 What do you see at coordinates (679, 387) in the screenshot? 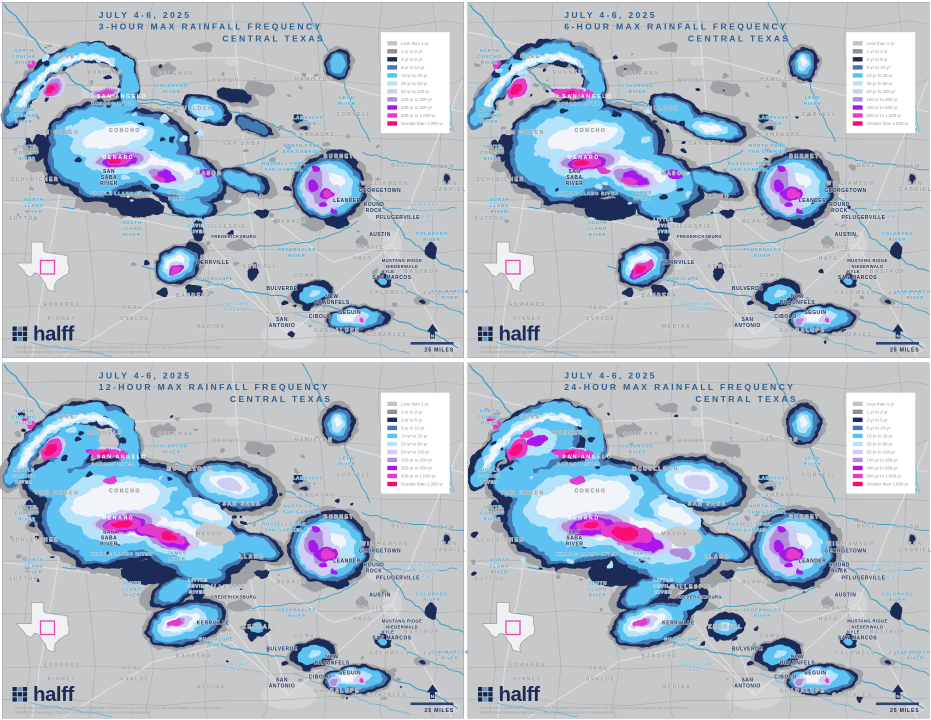
I see `svg-text: 24-HOUR MAX RAINFALL FREQUENCY` at bounding box center [679, 387].